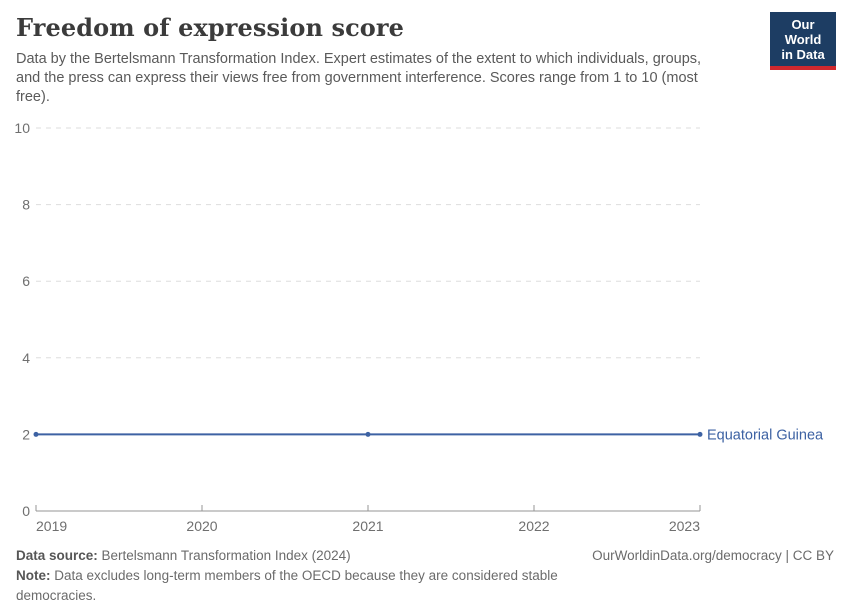 Image resolution: width=850 pixels, height=600 pixels. Describe the element at coordinates (224, 555) in the screenshot. I see `data-source-text: Bertelsmann Transformation Index (2024)` at that location.